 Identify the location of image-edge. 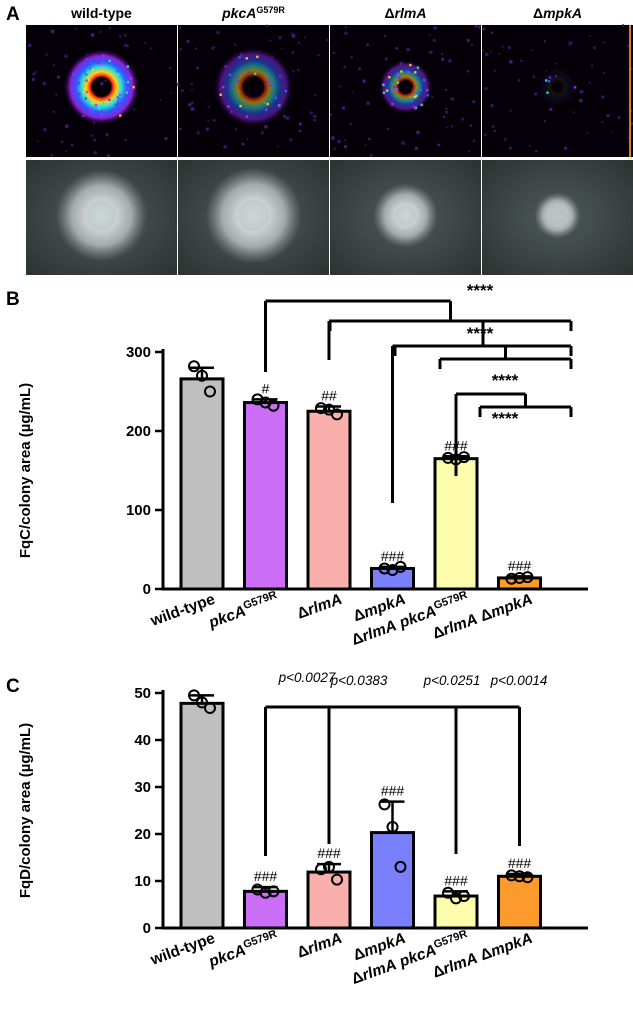
(630, 91).